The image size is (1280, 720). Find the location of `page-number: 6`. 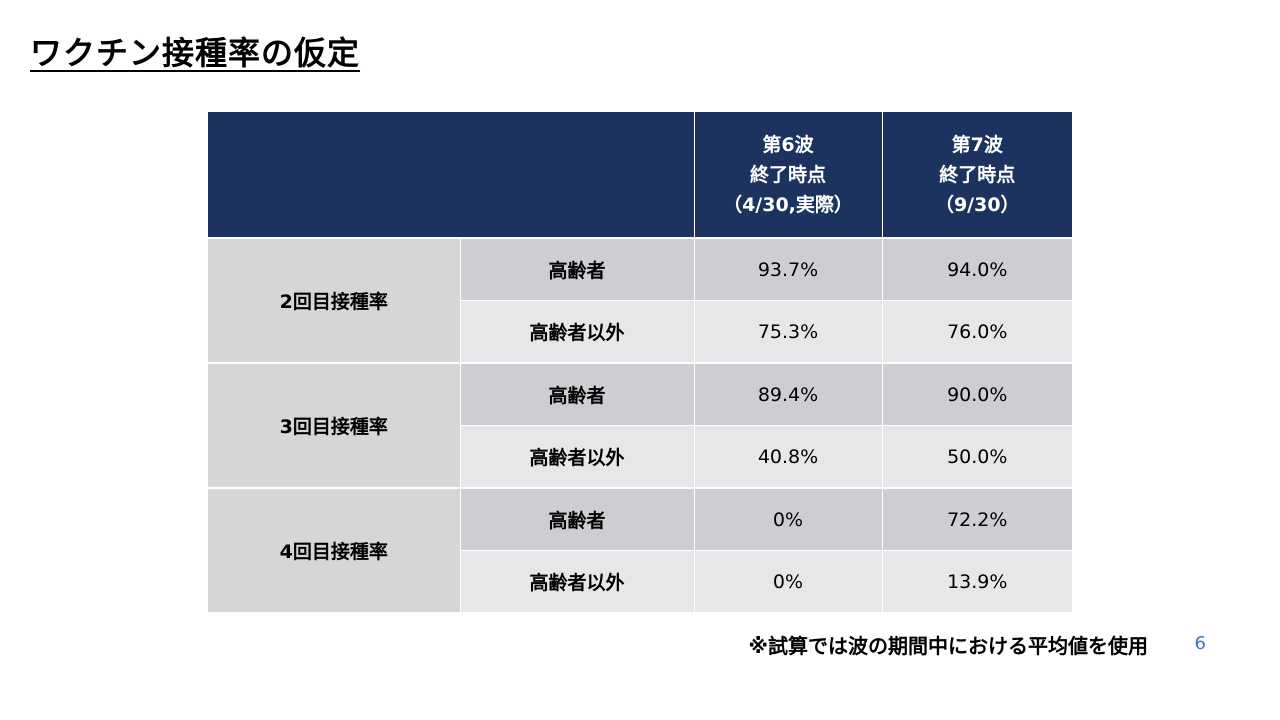

page-number: 6 is located at coordinates (1200, 643).